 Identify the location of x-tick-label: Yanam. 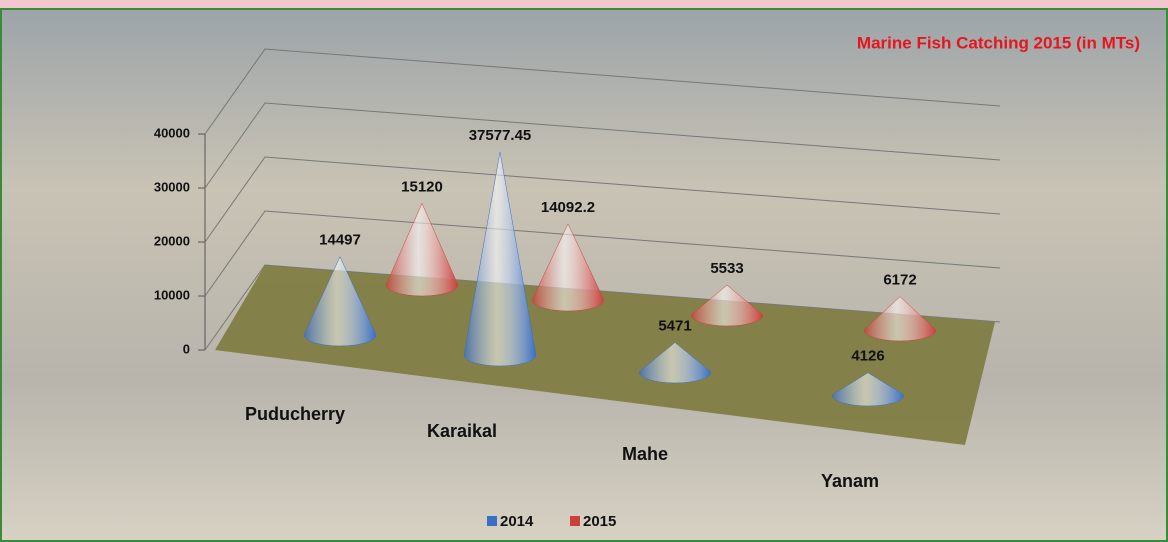
(850, 481).